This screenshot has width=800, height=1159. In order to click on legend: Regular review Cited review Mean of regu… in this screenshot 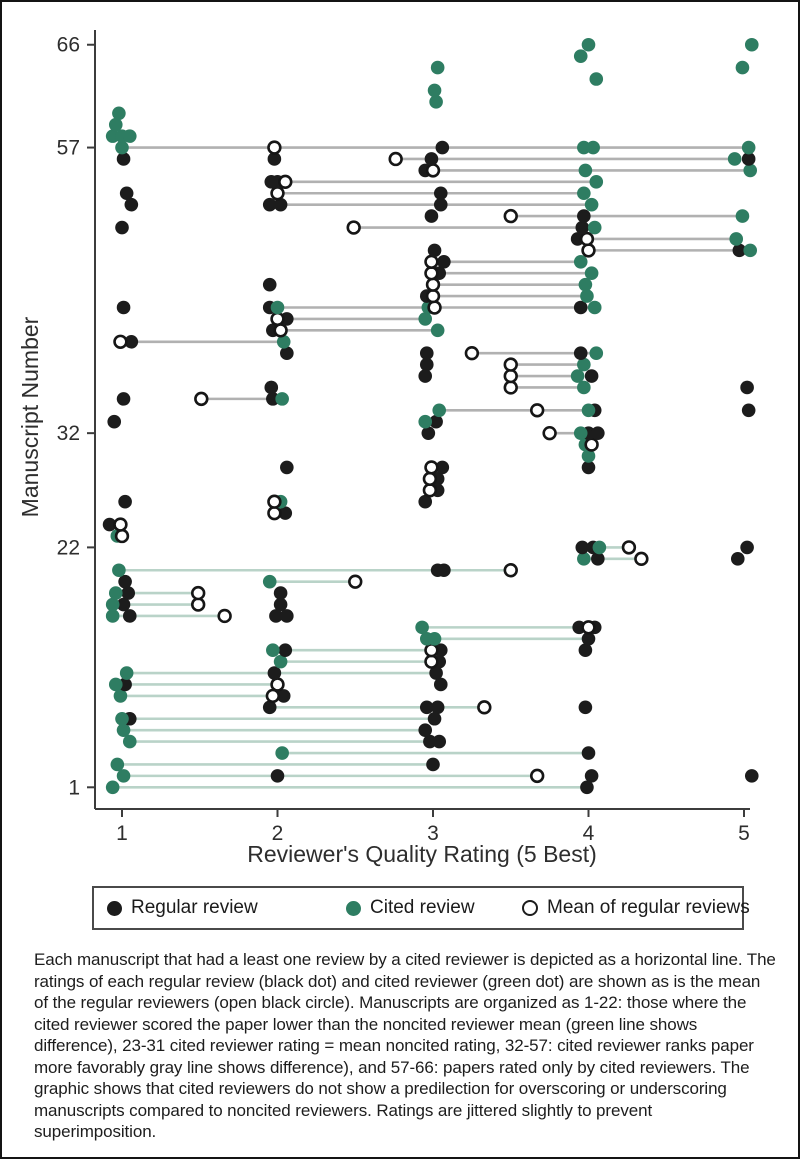, I will do `click(421, 908)`.